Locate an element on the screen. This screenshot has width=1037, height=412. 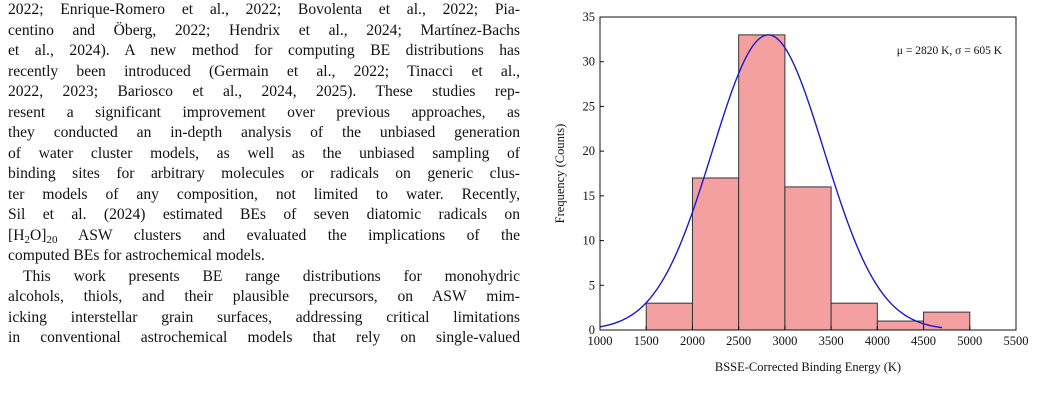
y-tick-label: 5 is located at coordinates (592, 285).